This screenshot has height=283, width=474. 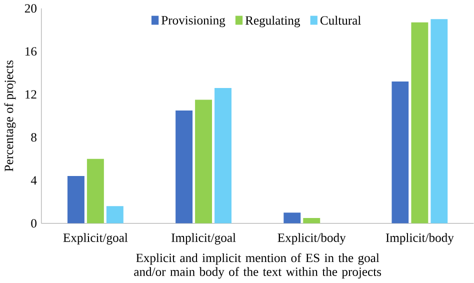 What do you see at coordinates (95, 239) in the screenshot?
I see `x-tick-label: Explicit/goal` at bounding box center [95, 239].